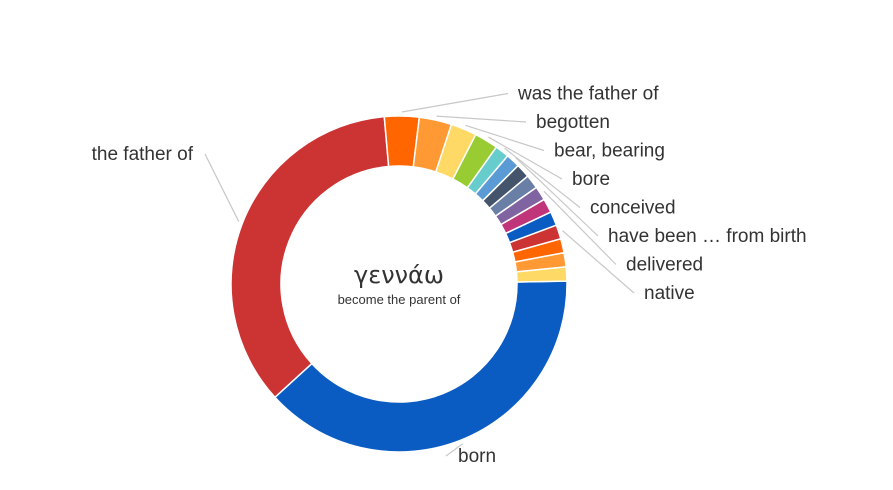 The height and width of the screenshot is (490, 893). Describe the element at coordinates (525, 158) in the screenshot. I see `leader-line-bore` at that location.